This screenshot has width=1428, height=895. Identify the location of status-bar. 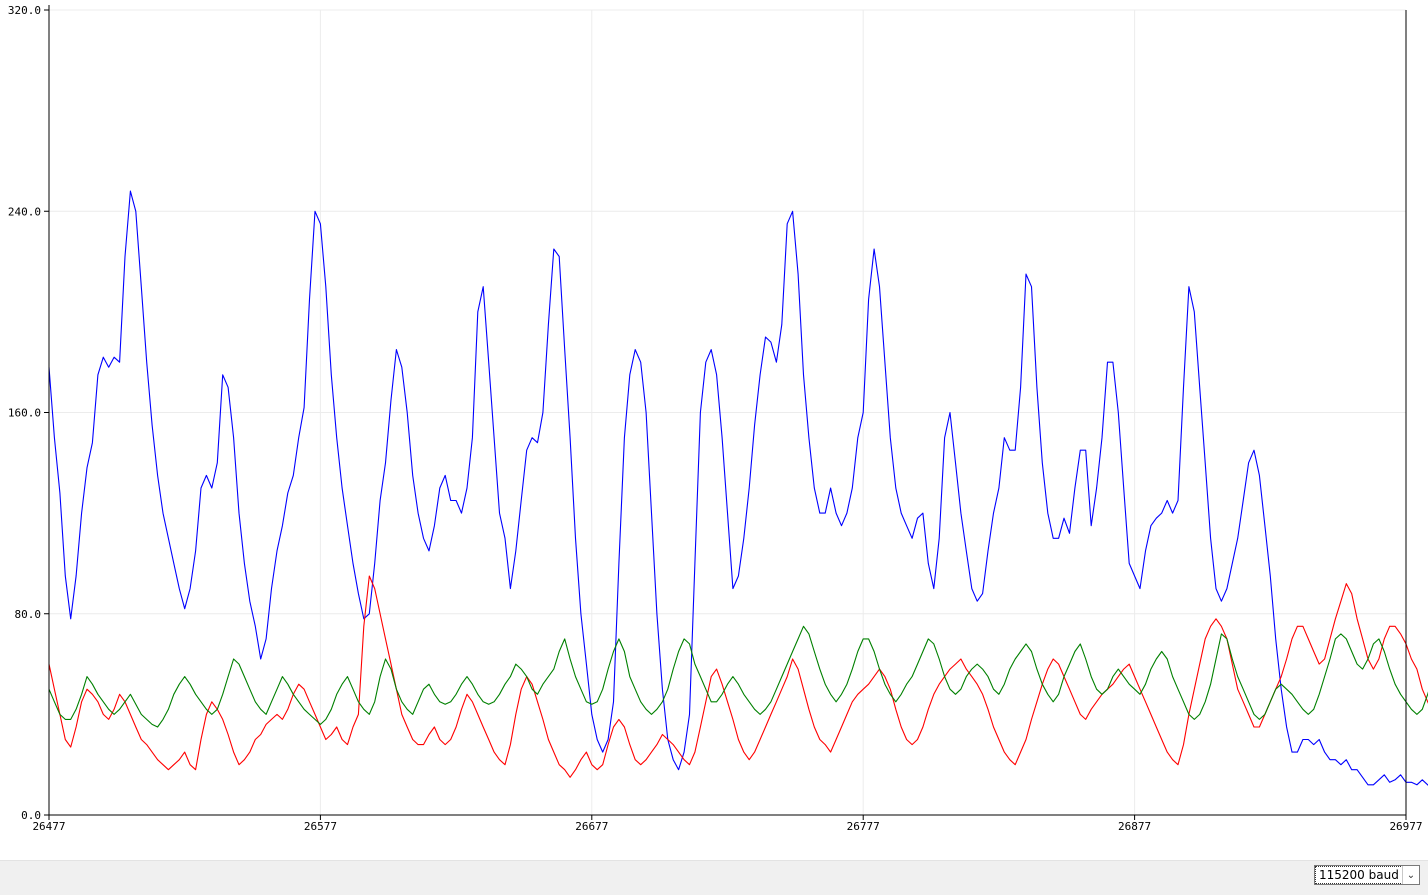
(714, 877).